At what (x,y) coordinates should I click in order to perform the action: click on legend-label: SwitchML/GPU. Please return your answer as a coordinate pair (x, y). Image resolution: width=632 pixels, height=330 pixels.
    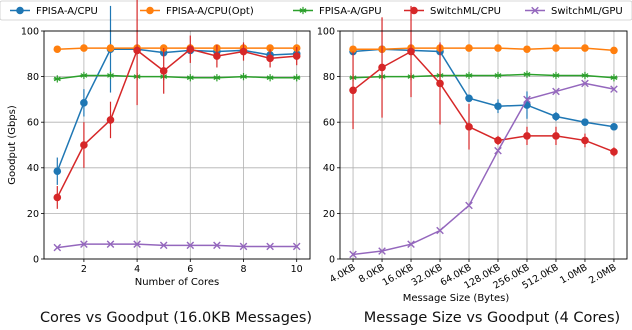
    Looking at the image, I should click on (587, 11).